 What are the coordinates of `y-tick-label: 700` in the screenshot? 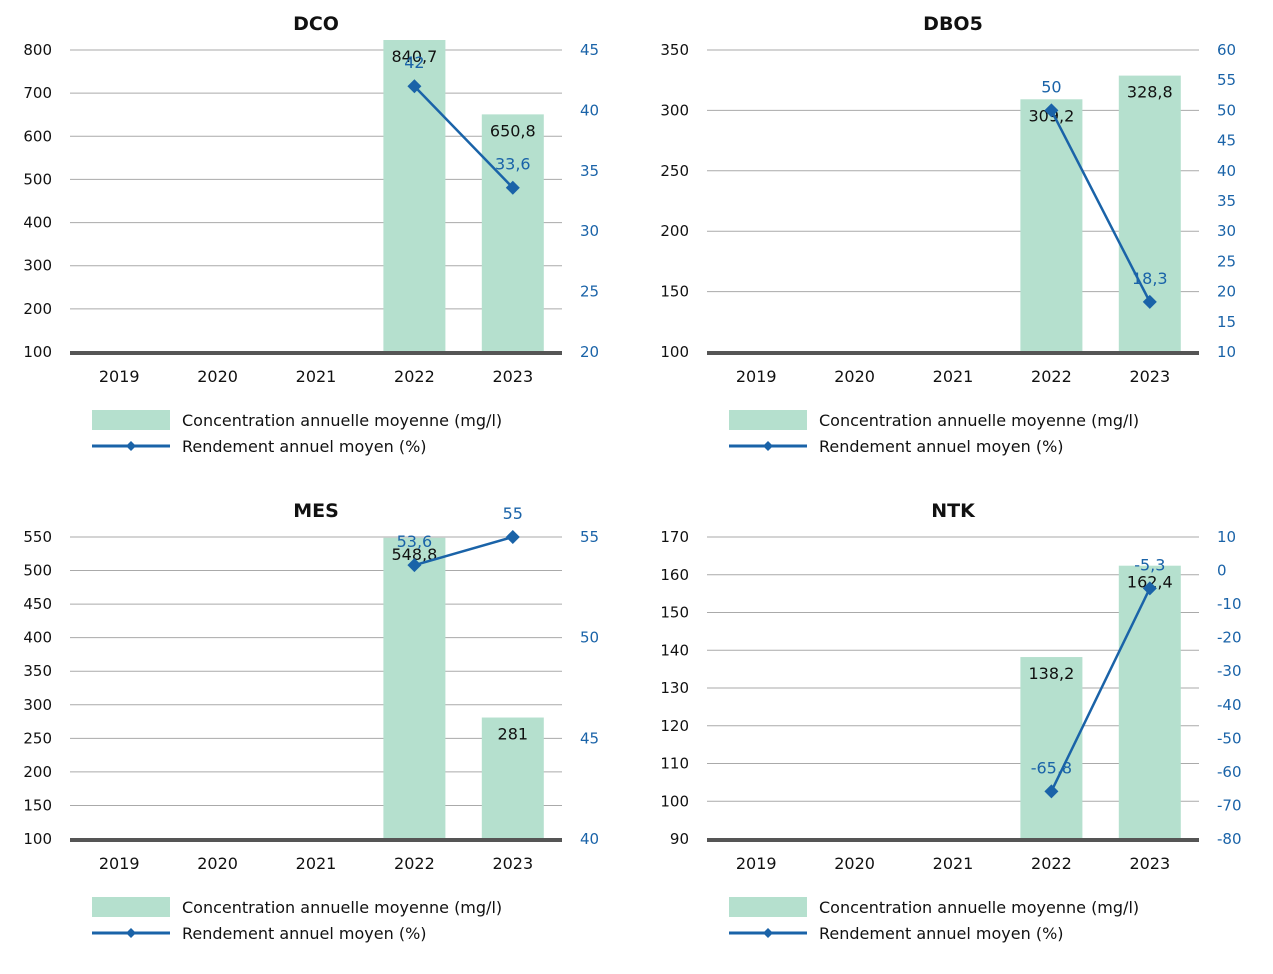 It's located at (37, 93).